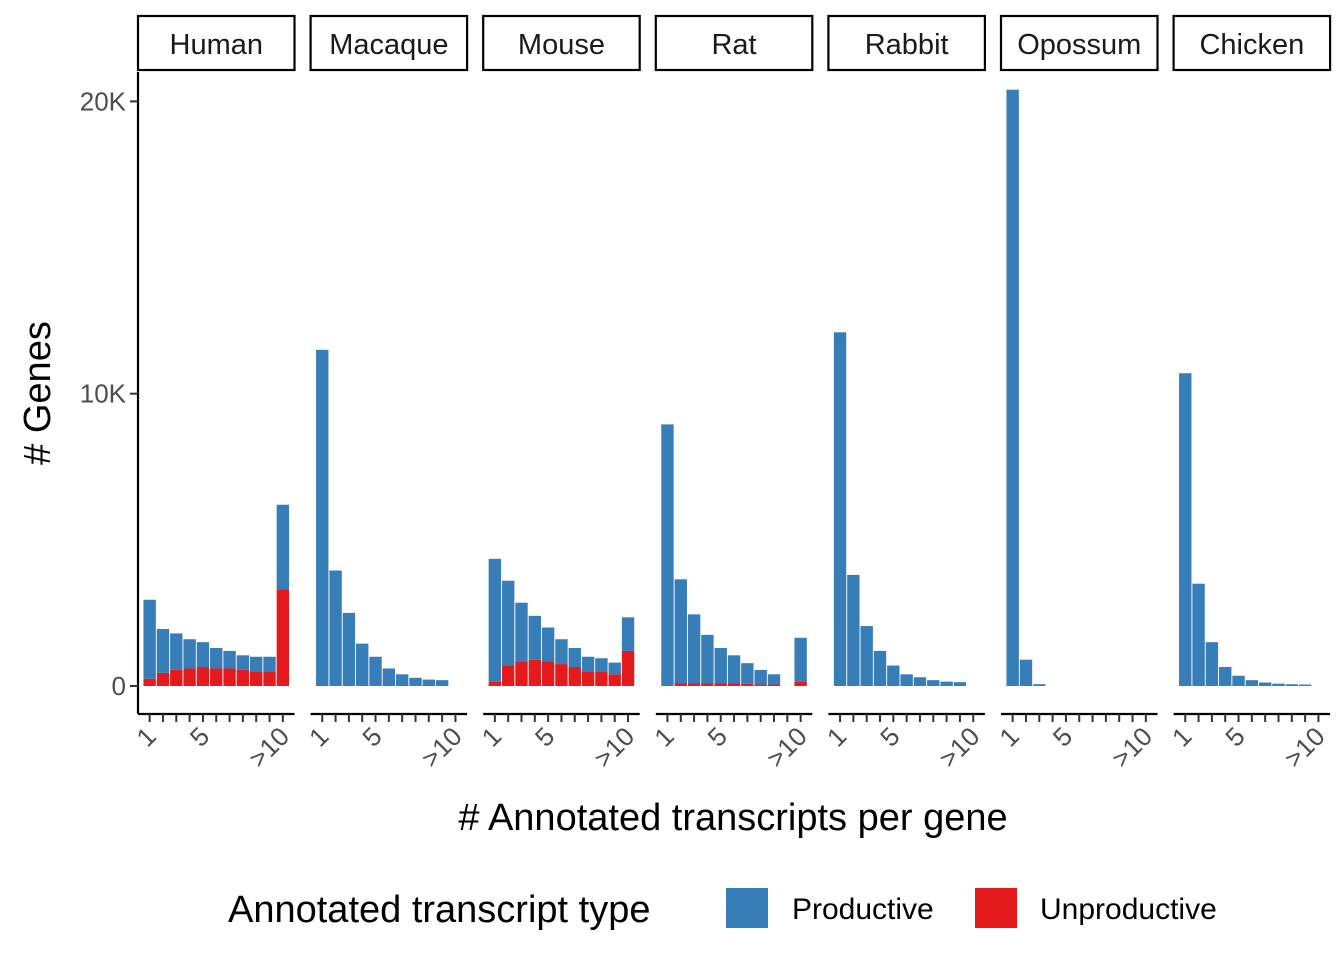 The image size is (1344, 960). I want to click on legend-label-unproductive: Unproductive, so click(1128, 909).